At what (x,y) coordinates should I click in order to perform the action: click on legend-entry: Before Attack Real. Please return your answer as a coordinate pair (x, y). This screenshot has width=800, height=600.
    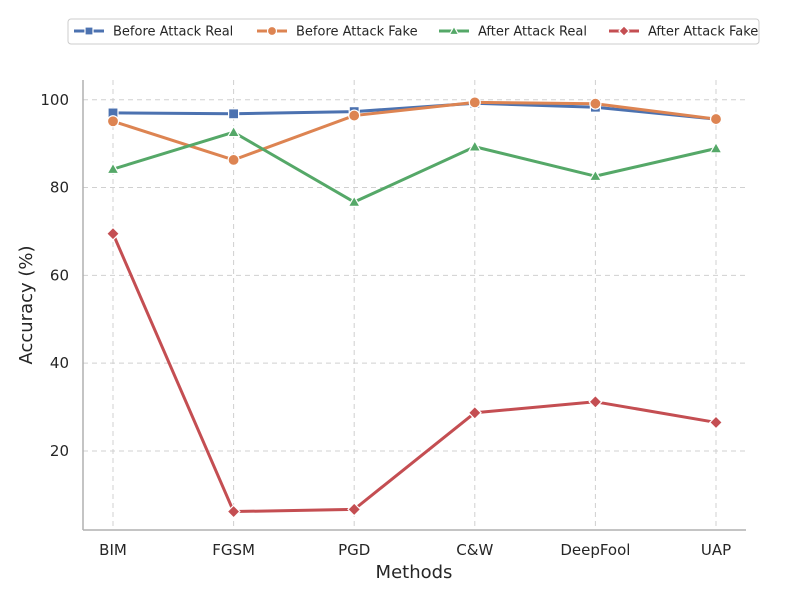
    Looking at the image, I should click on (153, 32).